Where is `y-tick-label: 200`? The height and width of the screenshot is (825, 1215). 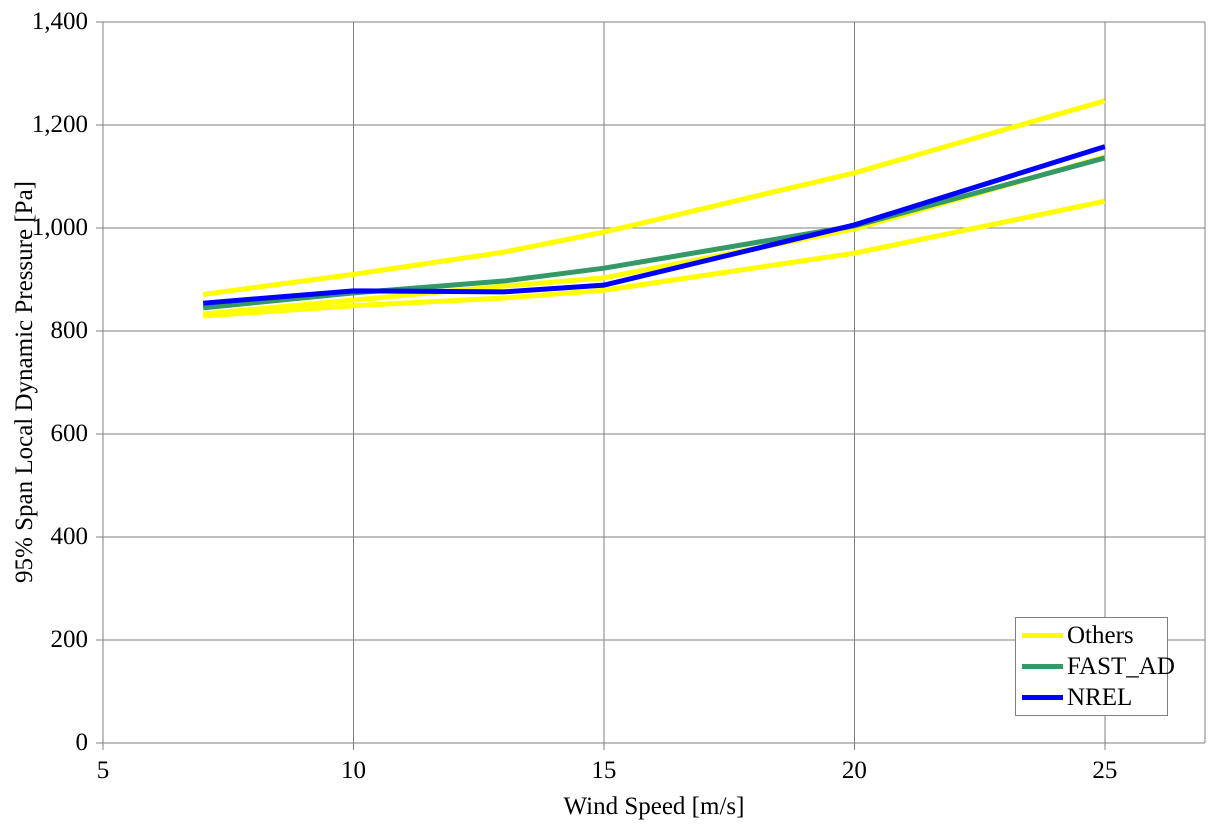 y-tick-label: 200 is located at coordinates (69, 639).